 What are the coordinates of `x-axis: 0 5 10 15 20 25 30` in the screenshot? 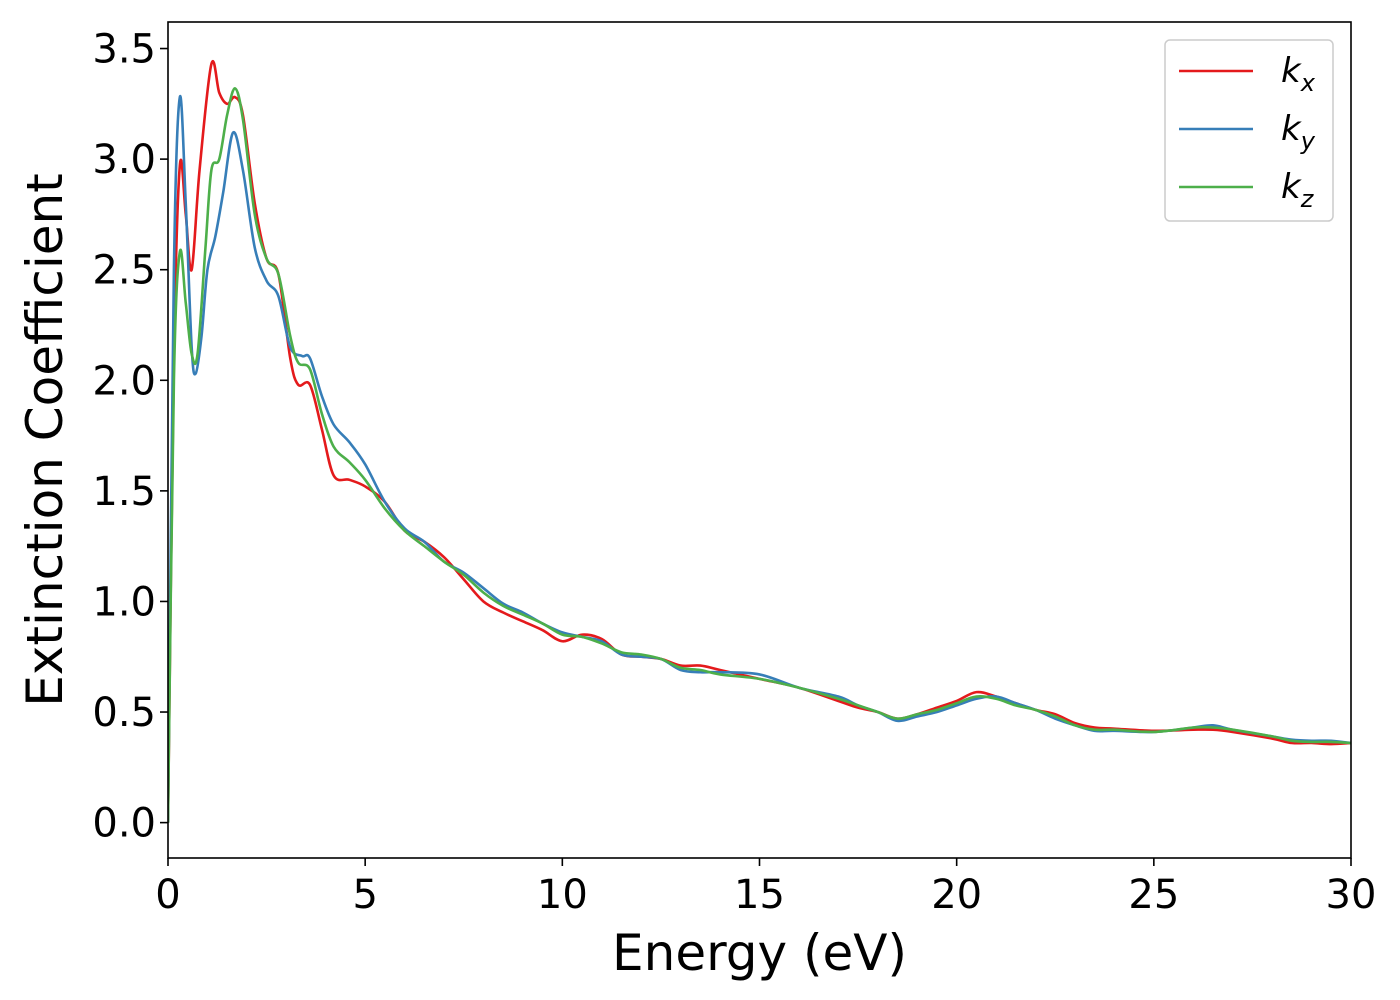 It's located at (765, 888).